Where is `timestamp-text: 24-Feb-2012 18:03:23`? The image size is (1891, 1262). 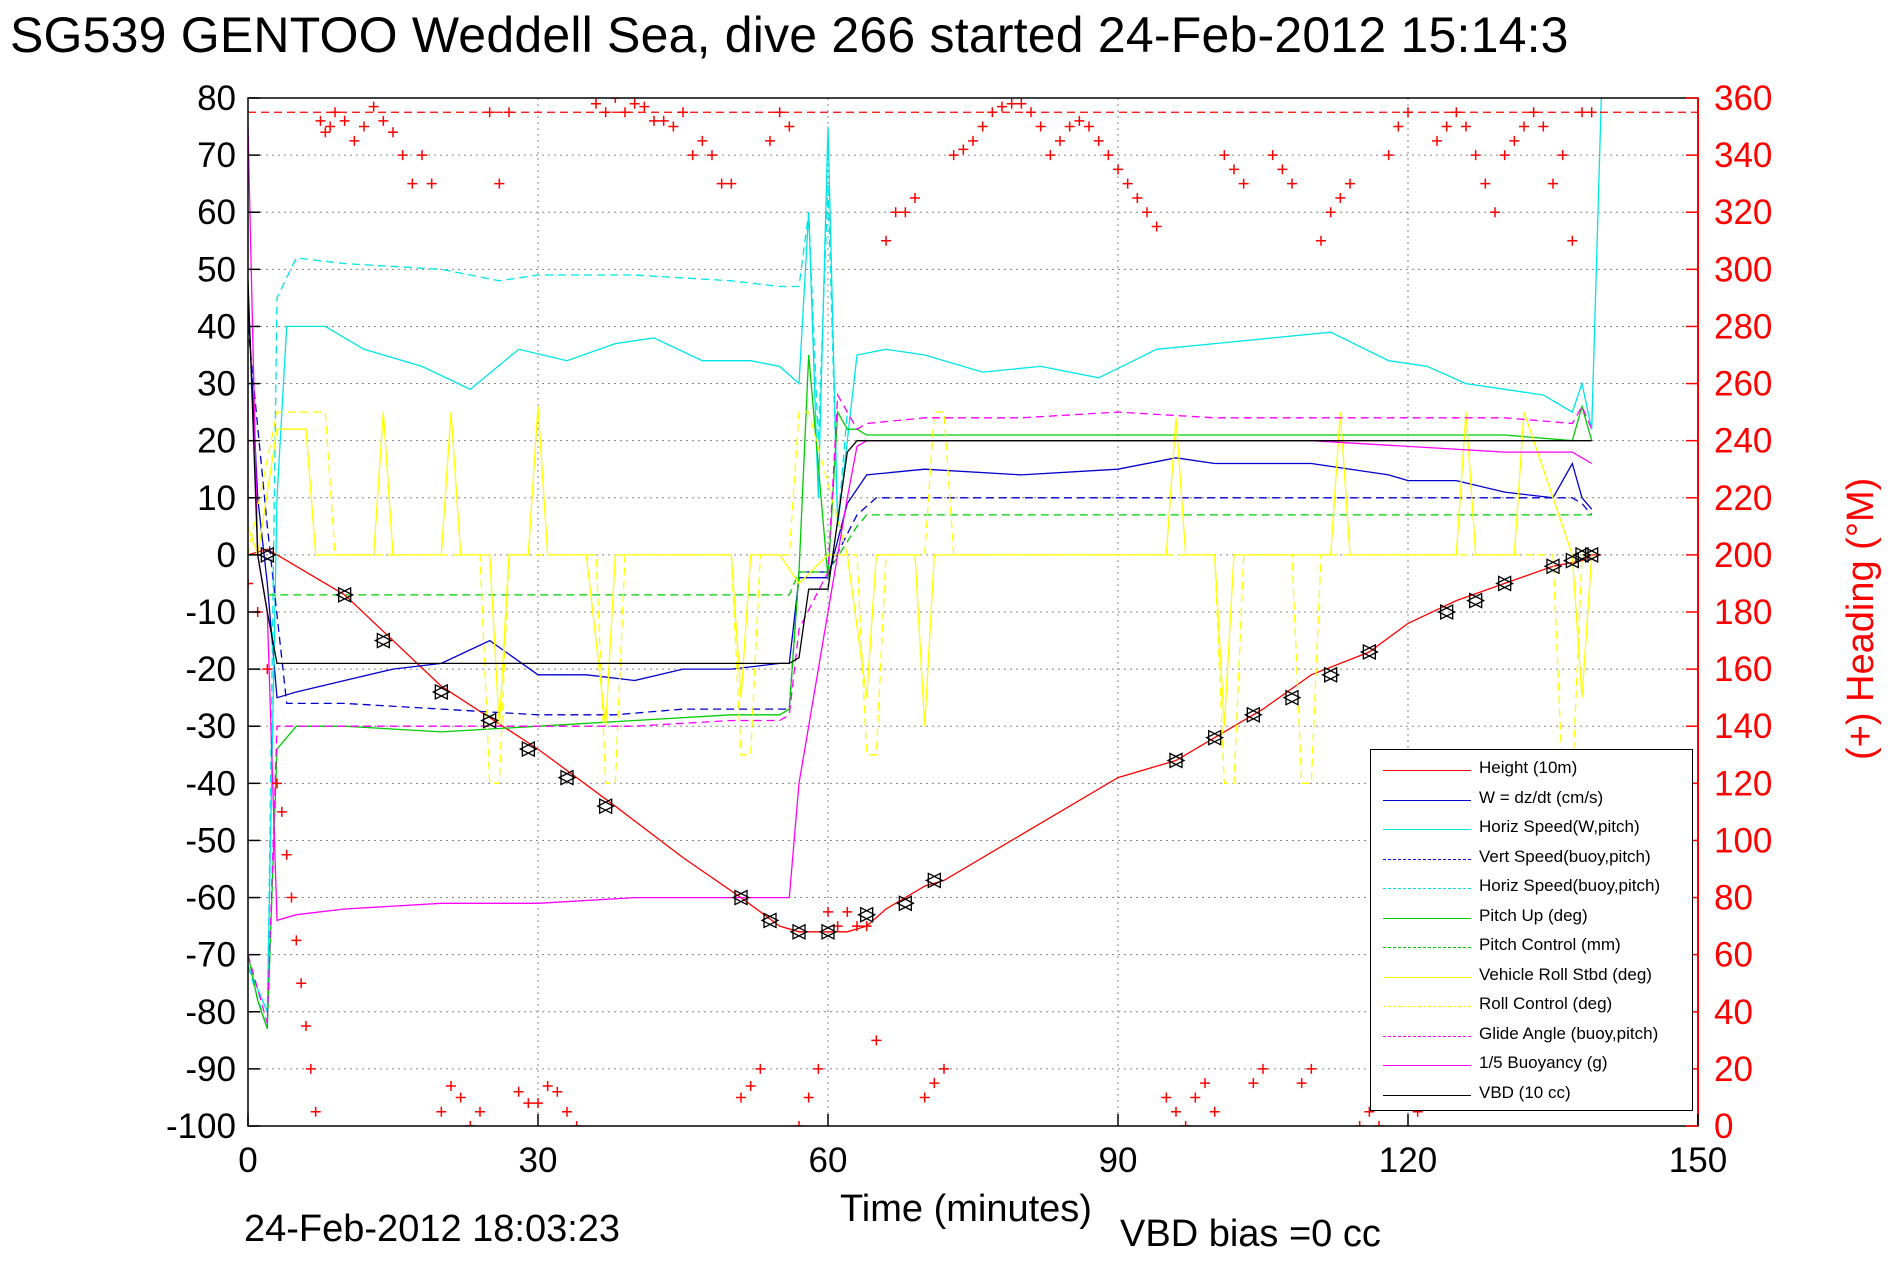 timestamp-text: 24-Feb-2012 18:03:23 is located at coordinates (432, 1229).